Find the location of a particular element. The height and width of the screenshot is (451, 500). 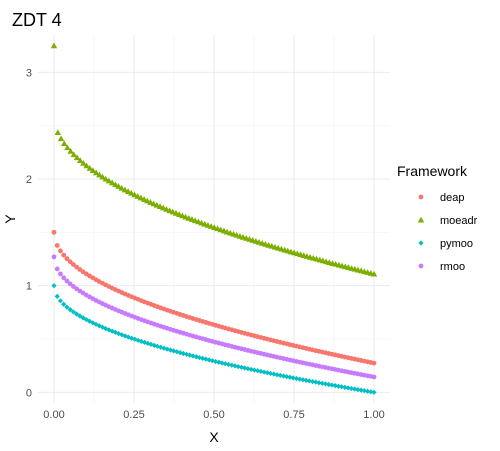

x-axis-label: X is located at coordinates (214, 437).